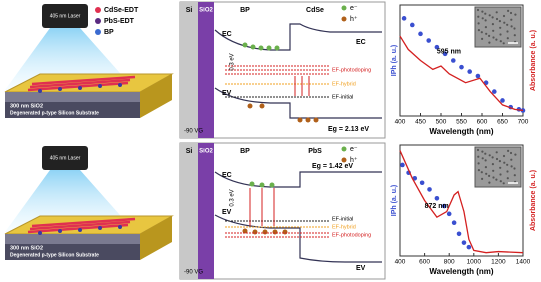 Image resolution: width=541 pixels, height=282 pixels. Describe the element at coordinates (315, 151) in the screenshot. I see `qd-label: PbS` at that location.